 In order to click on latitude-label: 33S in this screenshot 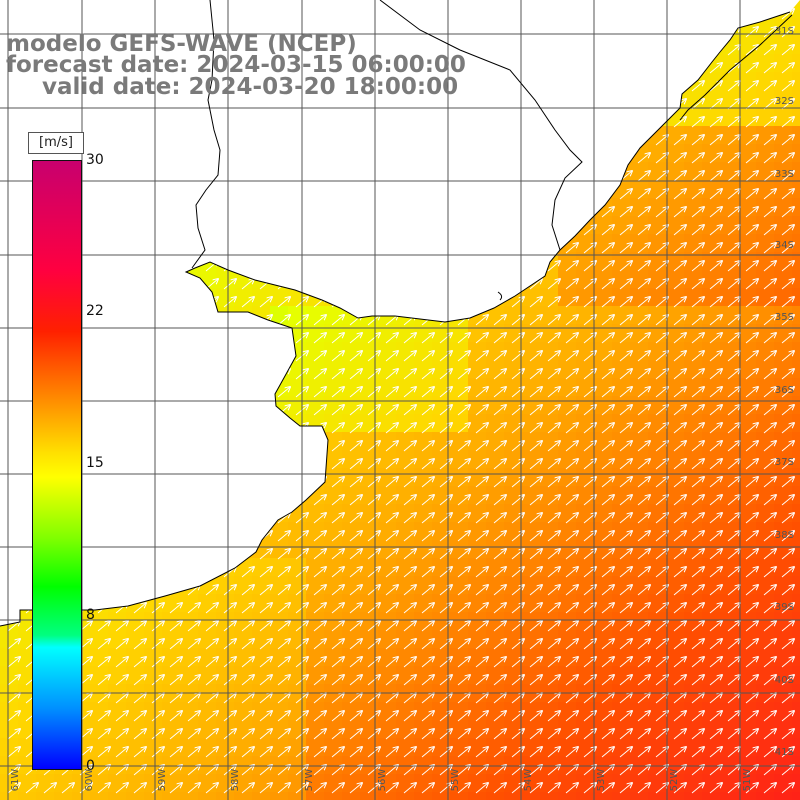, I will do `click(784, 174)`.